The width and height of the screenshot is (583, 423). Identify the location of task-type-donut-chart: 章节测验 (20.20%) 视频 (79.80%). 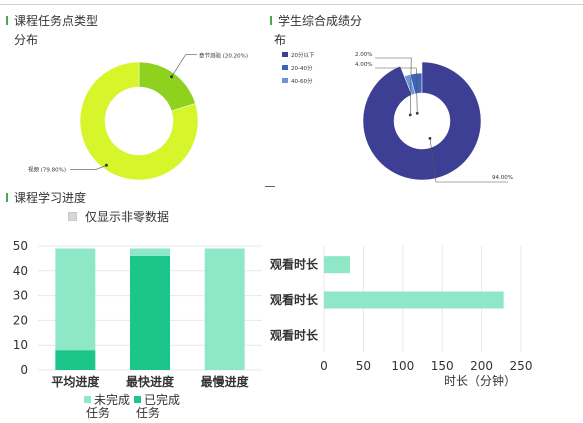
(138, 116).